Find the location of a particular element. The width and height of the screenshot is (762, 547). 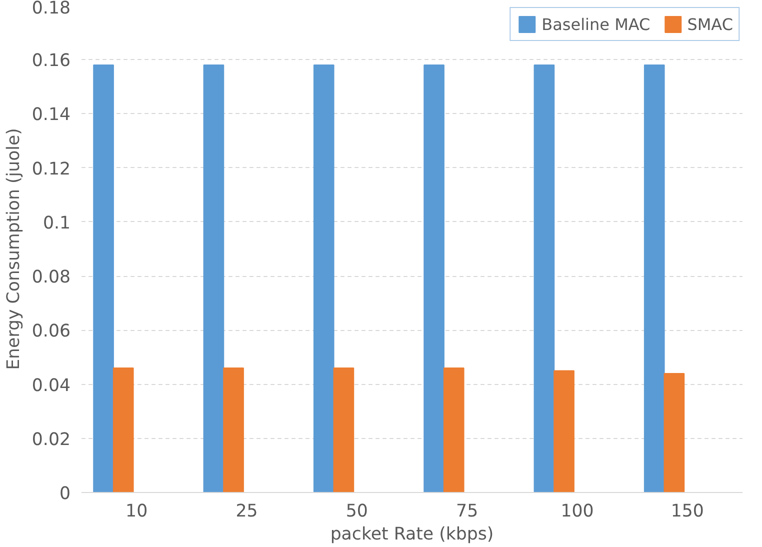

y-tick-label: 0.16 is located at coordinates (51, 61).